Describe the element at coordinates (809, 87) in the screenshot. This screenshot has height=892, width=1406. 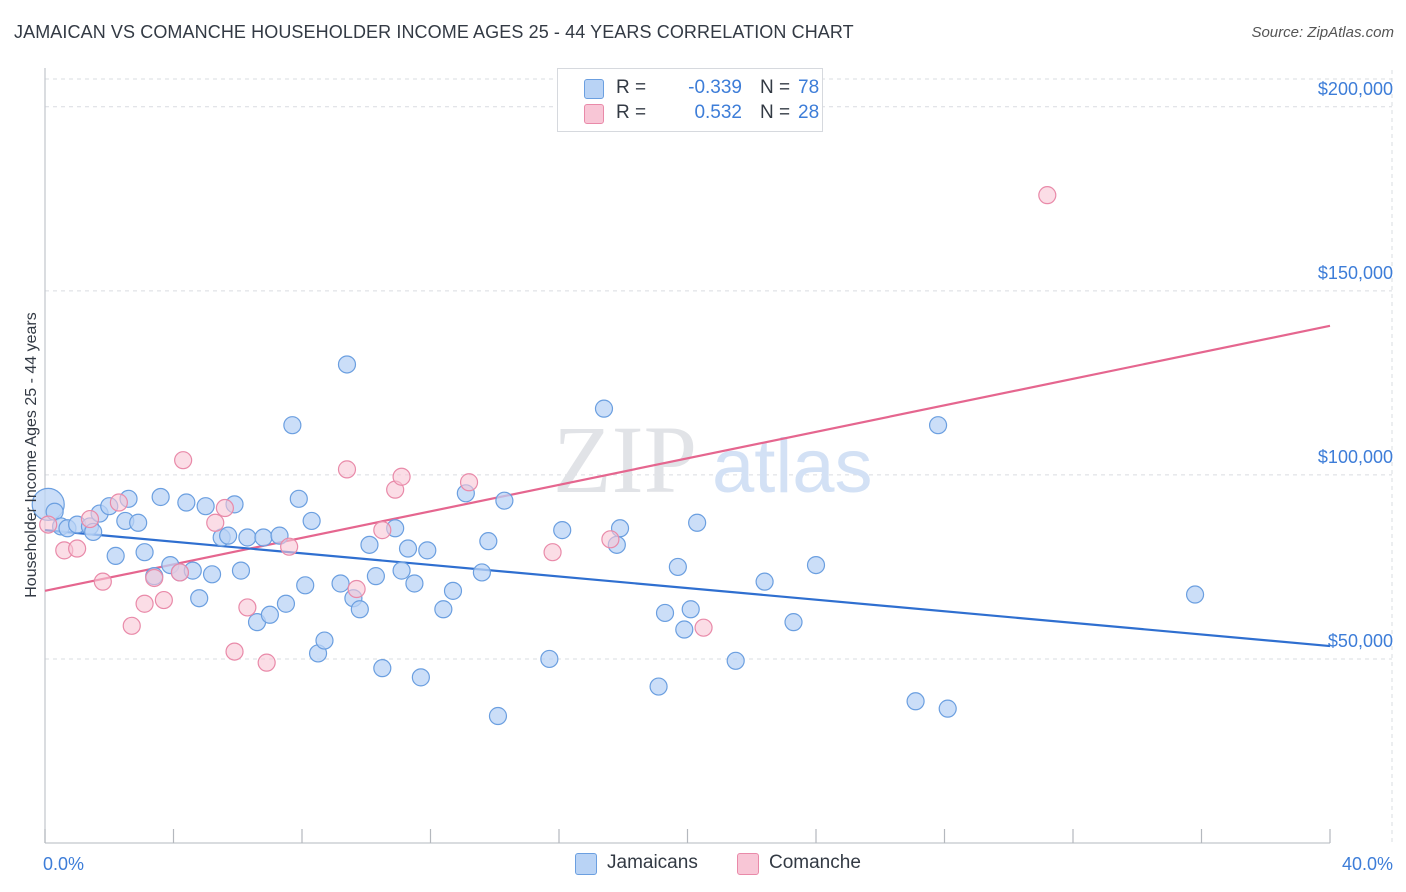
I see `legend-n-value: 78` at that location.